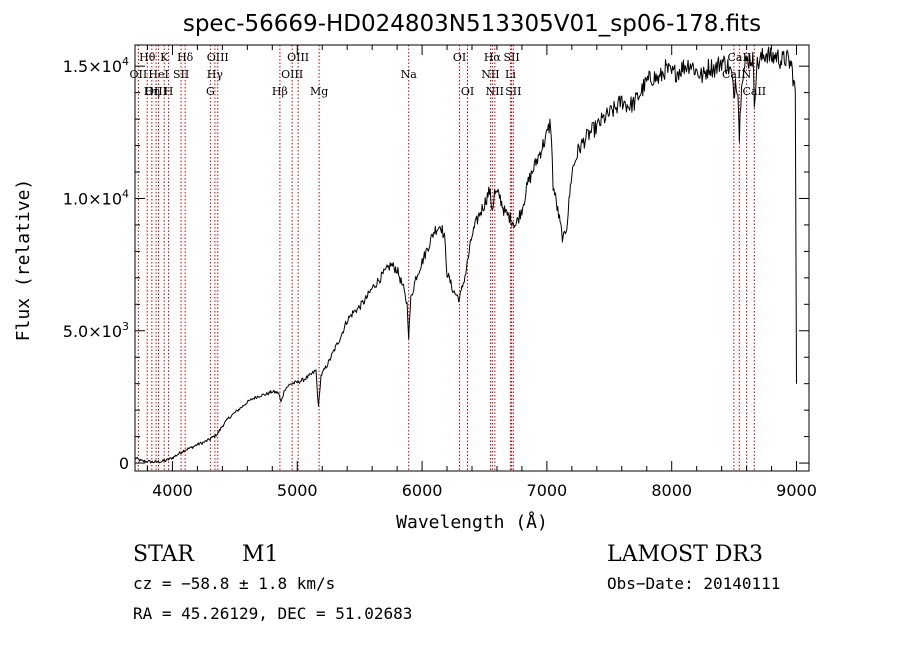 This screenshot has height=654, width=900. What do you see at coordinates (96, 197) in the screenshot?
I see `y-tick-label: 1.0×10⁴` at bounding box center [96, 197].